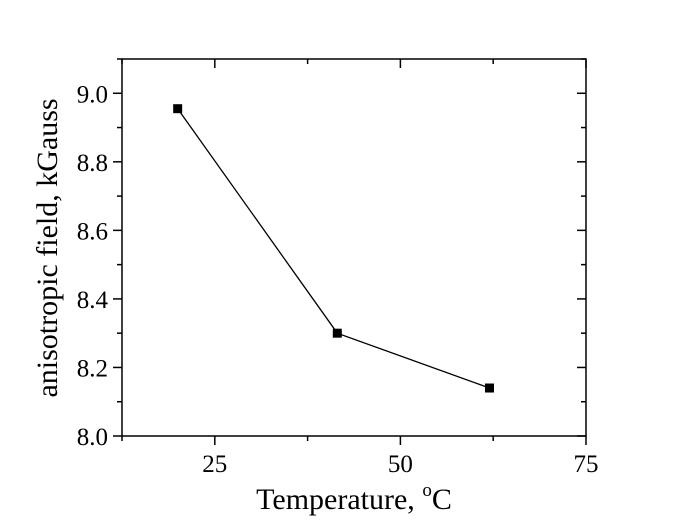 This screenshot has width=682, height=527. Describe the element at coordinates (400, 464) in the screenshot. I see `x-tick-label: 50` at that location.